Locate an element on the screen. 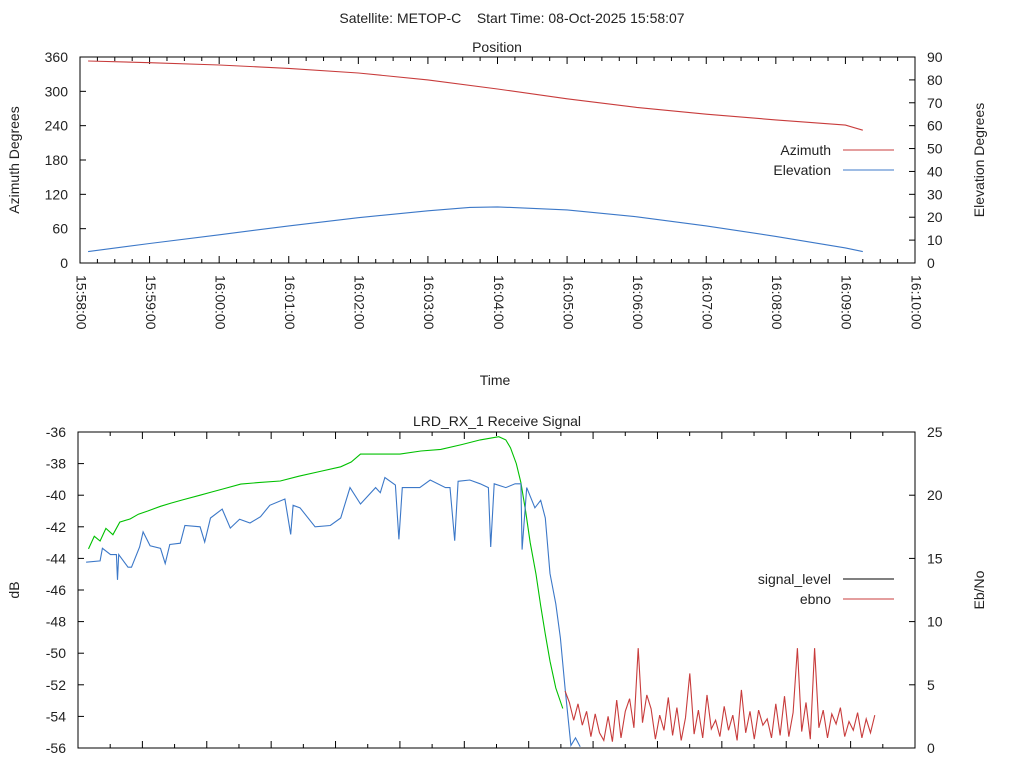  x-tick-label: 16:05:00 is located at coordinates (568, 302).